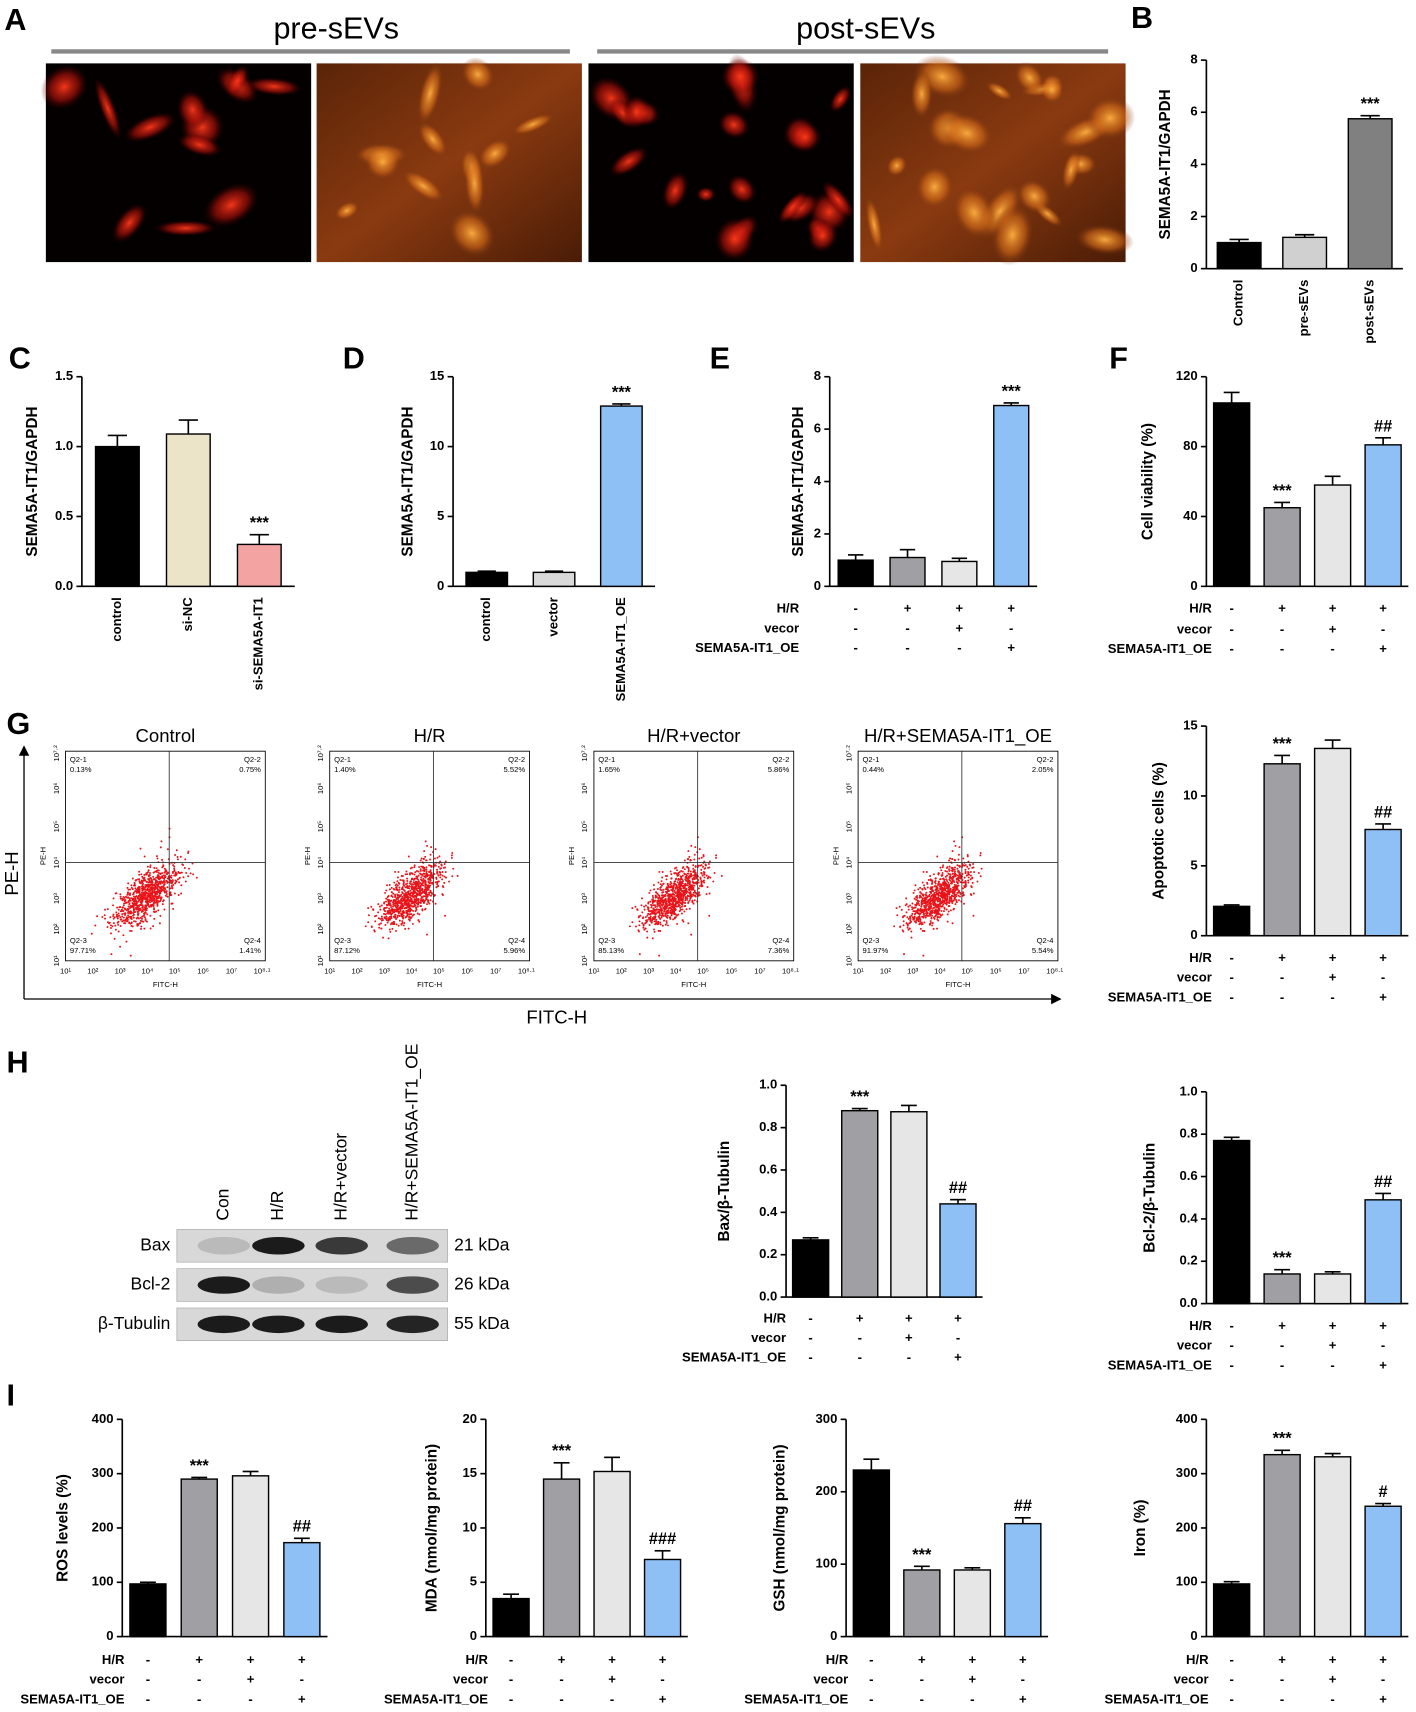 Image resolution: width=1416 pixels, height=1712 pixels. What do you see at coordinates (609, 769) in the screenshot?
I see `quadrant-percent: 1.65%` at bounding box center [609, 769].